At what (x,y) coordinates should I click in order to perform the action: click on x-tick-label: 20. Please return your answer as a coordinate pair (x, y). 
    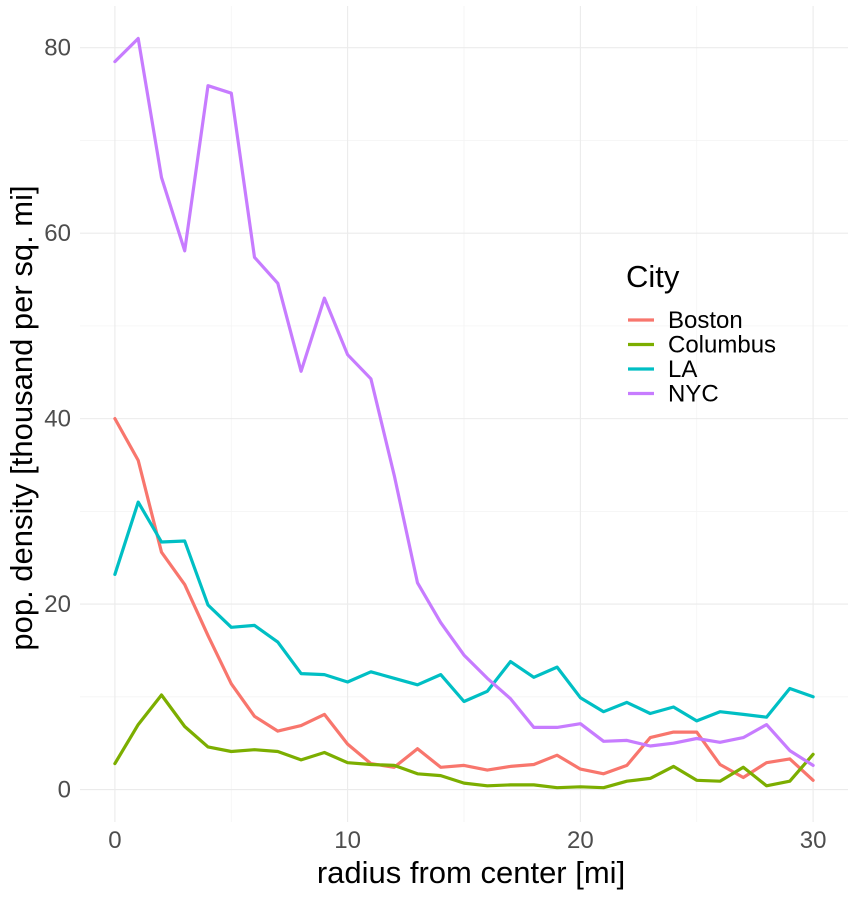
    Looking at the image, I should click on (580, 840).